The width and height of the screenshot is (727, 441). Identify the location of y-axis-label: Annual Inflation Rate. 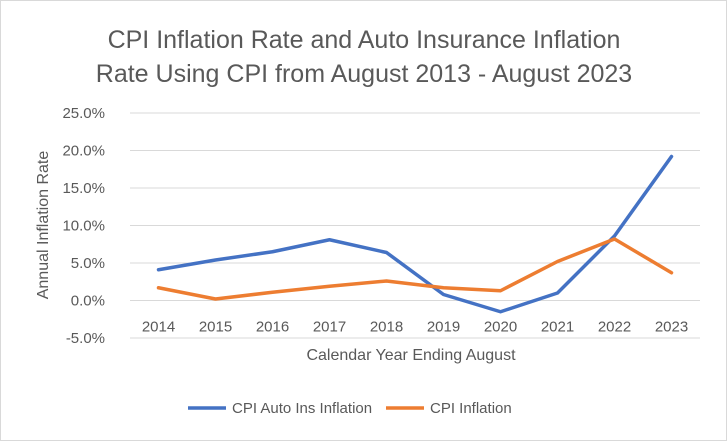
(43, 225).